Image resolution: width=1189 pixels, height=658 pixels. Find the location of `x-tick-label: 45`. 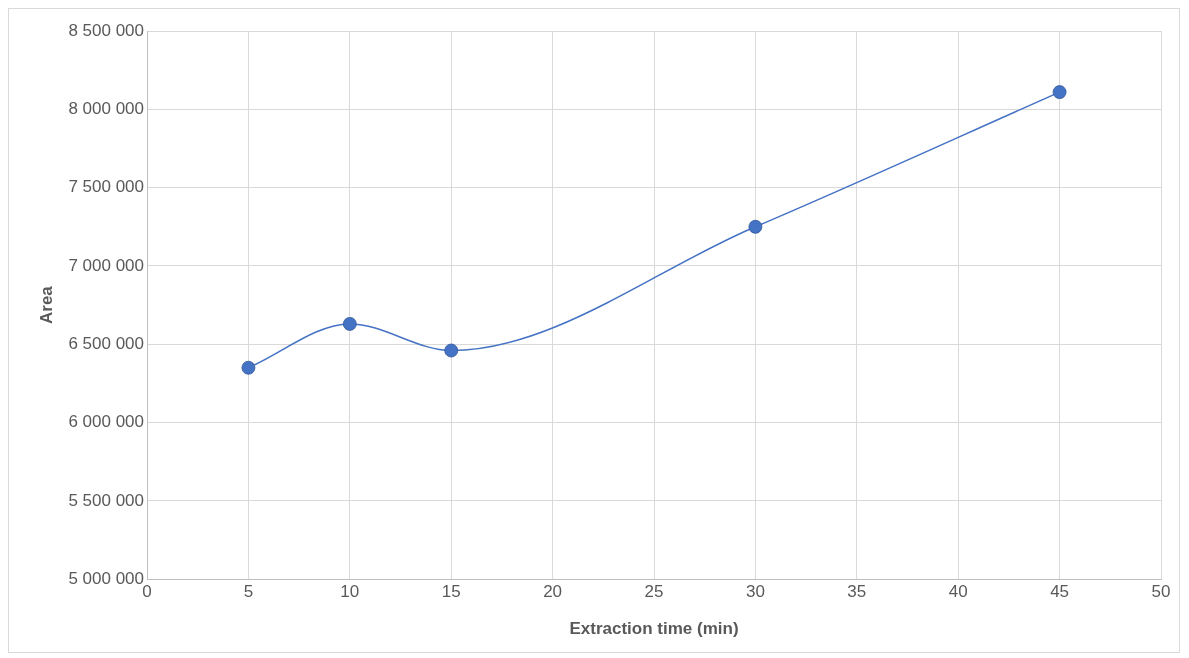

x-tick-label: 45 is located at coordinates (1060, 592).